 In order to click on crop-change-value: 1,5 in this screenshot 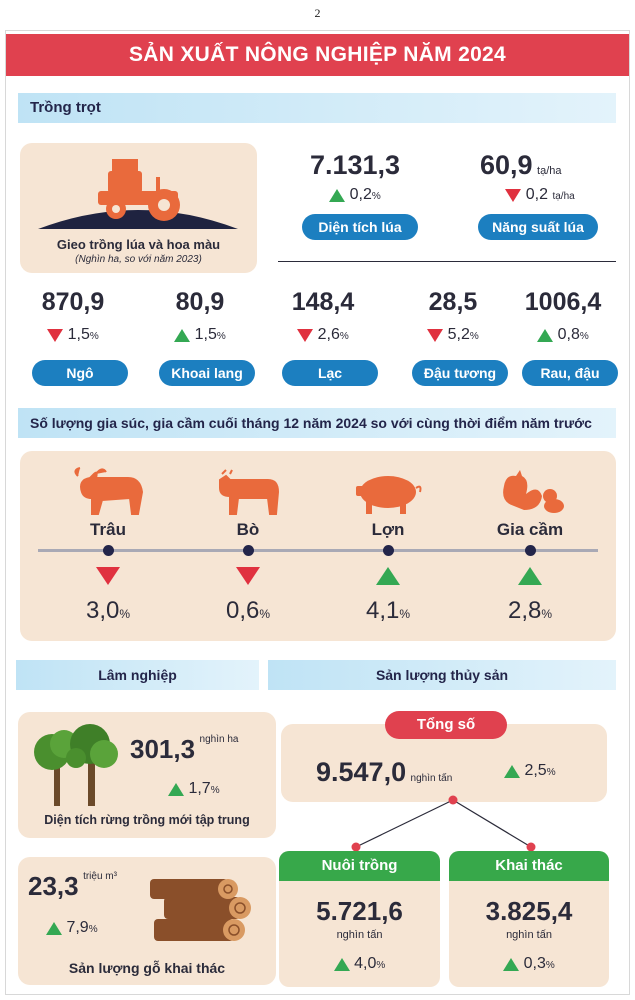, I will do `click(78, 334)`.